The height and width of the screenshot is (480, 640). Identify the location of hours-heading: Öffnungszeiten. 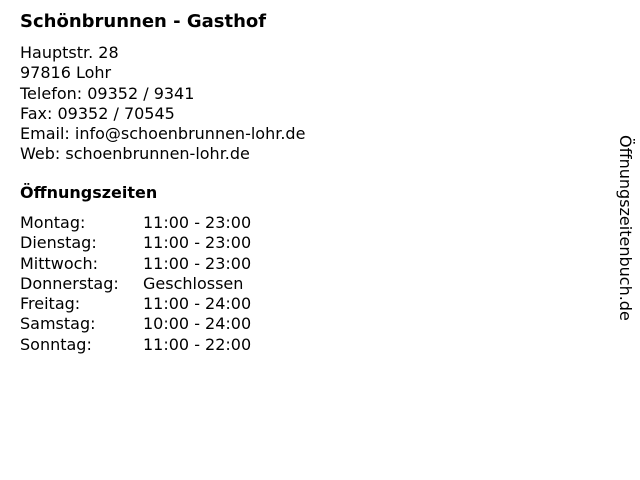
(89, 192).